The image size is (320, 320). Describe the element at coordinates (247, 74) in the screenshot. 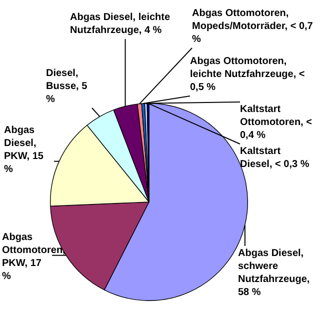

I see `slice-label: Abgas Ottomotoren, leichte Nutzfahrzeuge, < 0,5 %` at that location.